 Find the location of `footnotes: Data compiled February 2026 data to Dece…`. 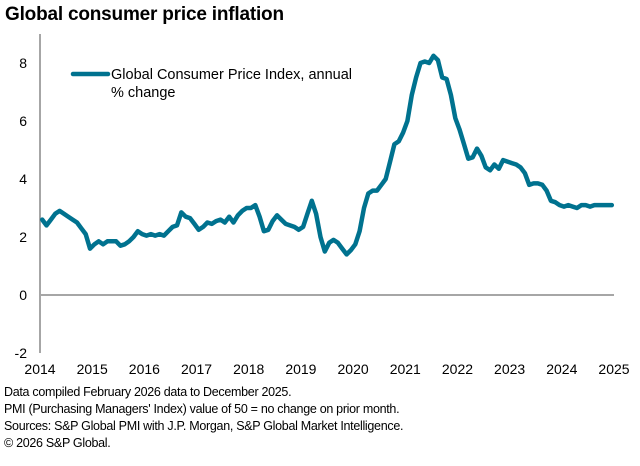

footnotes: Data compiled February 2026 data to Dece… is located at coordinates (203, 418).